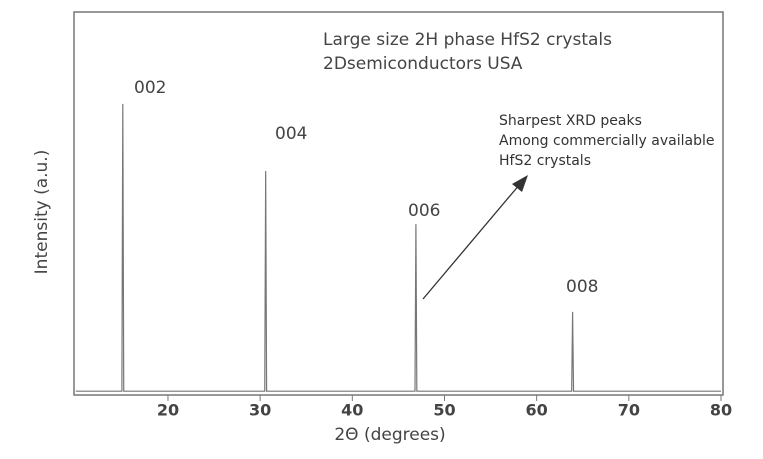 Image resolution: width=763 pixels, height=459 pixels. What do you see at coordinates (423, 64) in the screenshot?
I see `title-line: 2Dsemiconductors USA` at bounding box center [423, 64].